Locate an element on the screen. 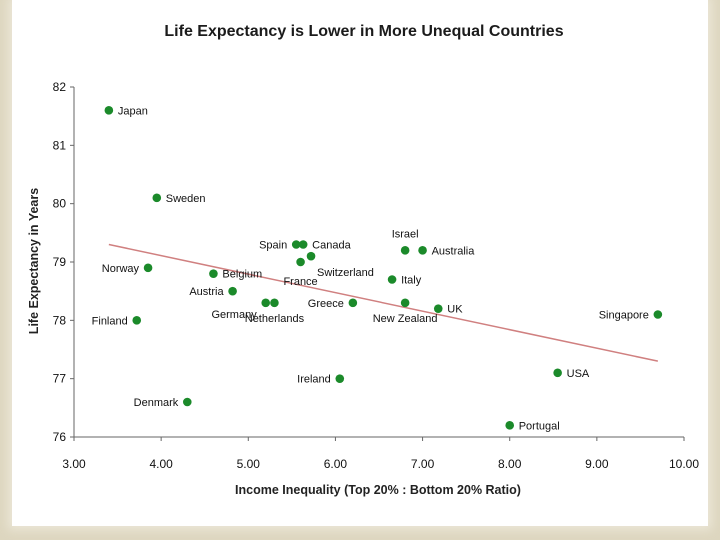  x-ticks: 3.00 4.00 5.00 6.00 7.00 8.00 9.00 10.00 is located at coordinates (380, 454).